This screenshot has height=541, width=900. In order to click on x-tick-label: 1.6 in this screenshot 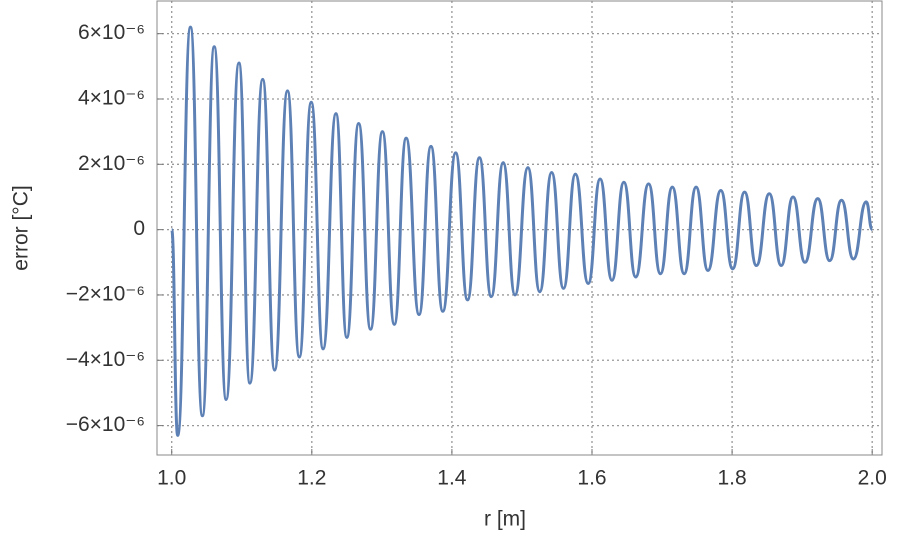, I will do `click(591, 478)`.